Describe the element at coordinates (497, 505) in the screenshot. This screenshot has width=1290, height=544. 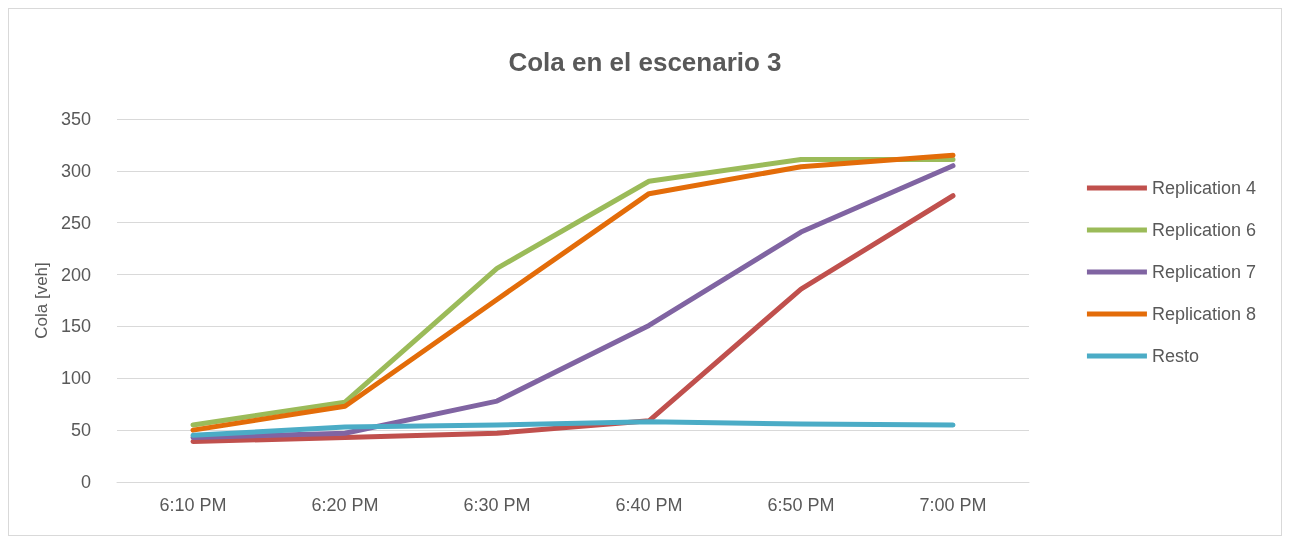
I see `x-tick-label: 6:30 PM` at that location.